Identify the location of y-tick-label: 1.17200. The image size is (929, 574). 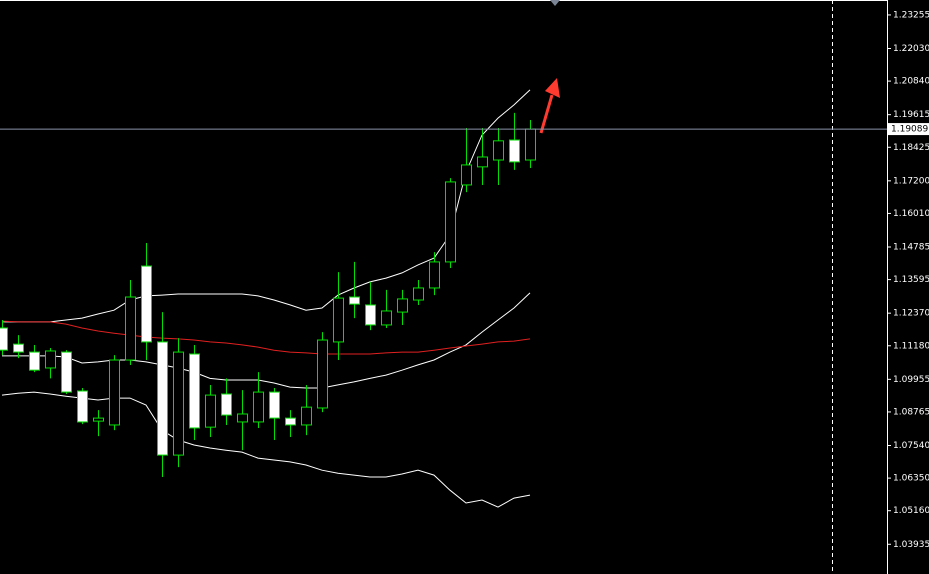
(911, 181).